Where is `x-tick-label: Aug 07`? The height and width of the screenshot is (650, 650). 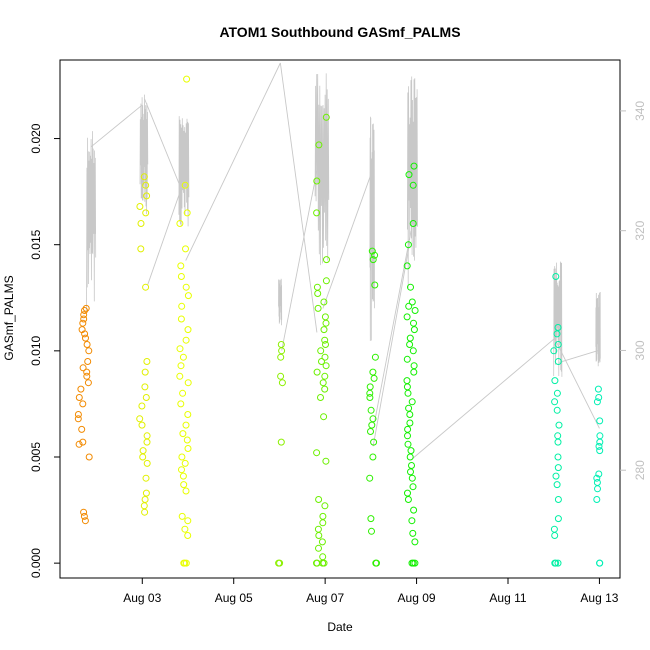 x-tick-label: Aug 07 is located at coordinates (325, 598).